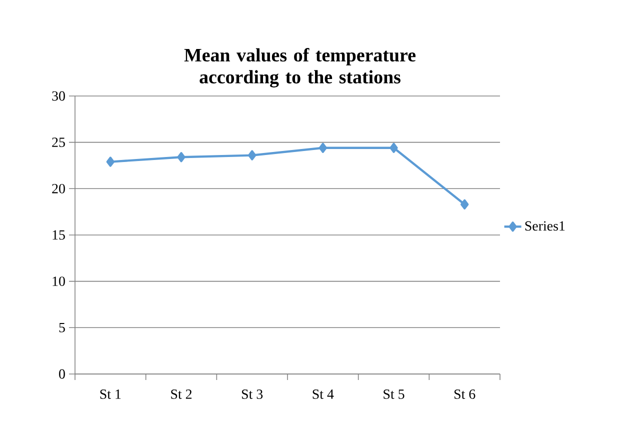  Describe the element at coordinates (58, 189) in the screenshot. I see `y-tick-label: 20` at that location.